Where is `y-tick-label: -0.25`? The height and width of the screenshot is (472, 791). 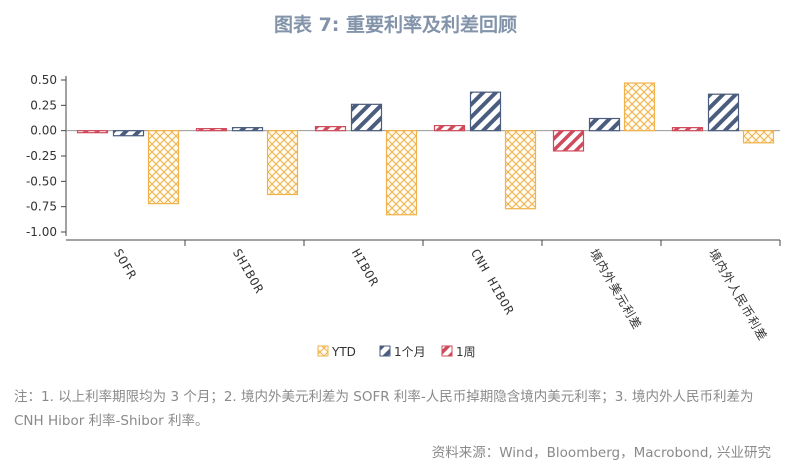
y-tick-label: -0.25 is located at coordinates (41, 156).